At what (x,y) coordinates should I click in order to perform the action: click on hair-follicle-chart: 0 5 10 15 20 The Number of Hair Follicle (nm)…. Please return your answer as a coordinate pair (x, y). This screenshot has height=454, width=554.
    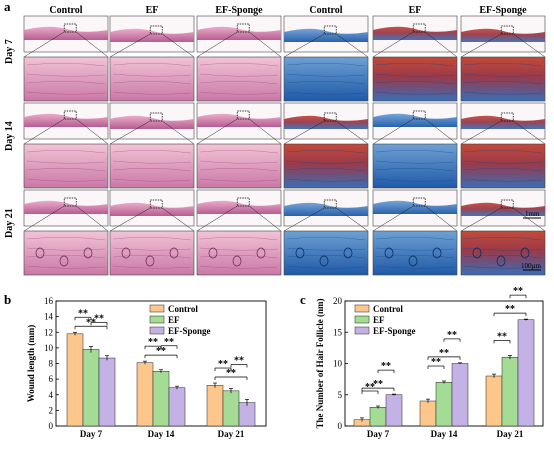
    Looking at the image, I should click on (429, 362).